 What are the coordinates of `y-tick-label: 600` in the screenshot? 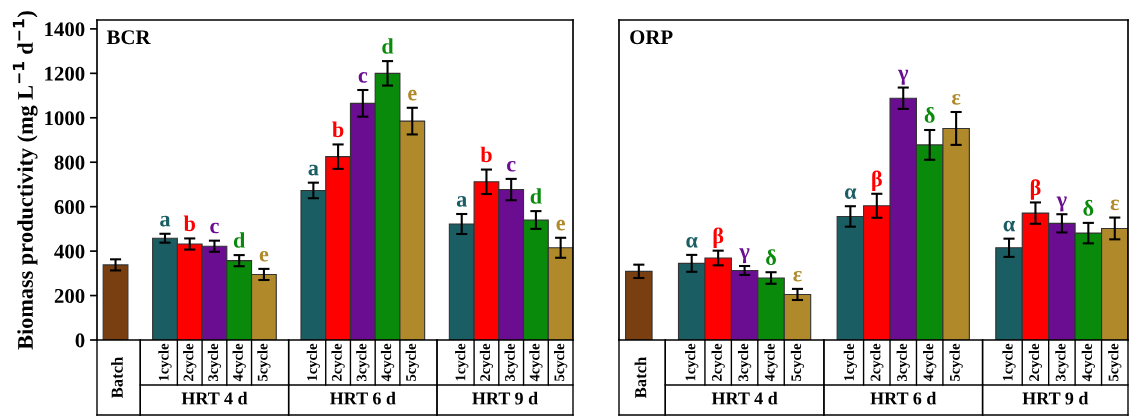 It's located at (69, 207).